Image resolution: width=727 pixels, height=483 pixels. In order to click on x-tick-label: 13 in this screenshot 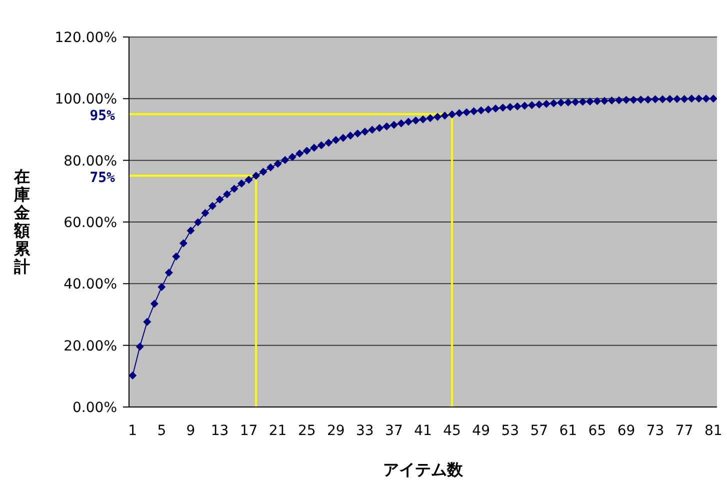, I will do `click(219, 430)`.